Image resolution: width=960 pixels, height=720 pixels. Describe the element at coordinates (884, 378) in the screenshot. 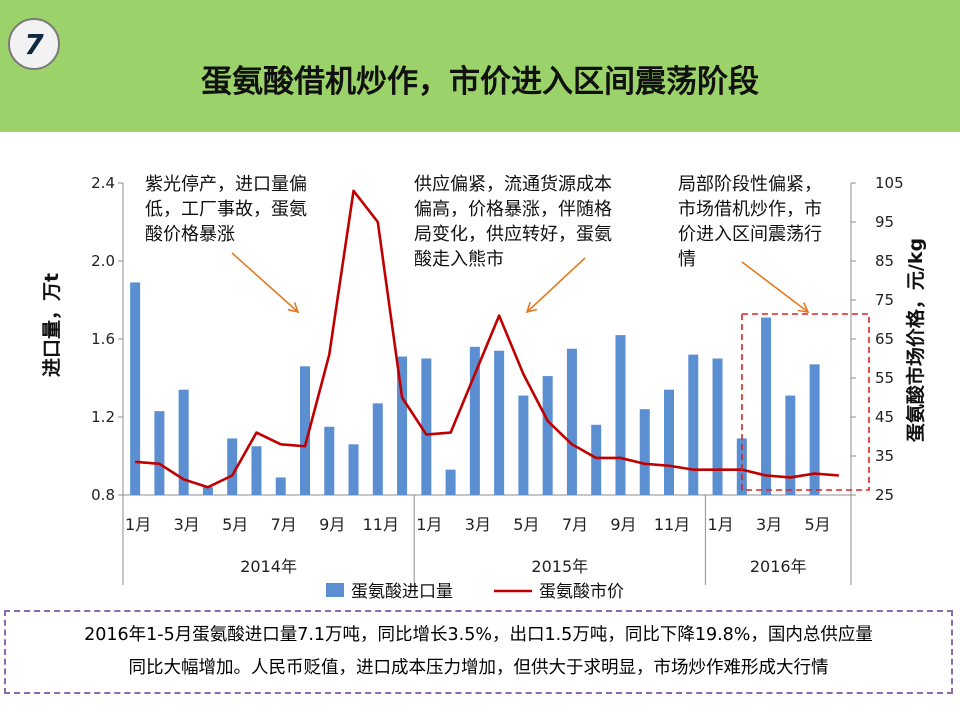

I see `right-axis-tick-label: 55` at that location.